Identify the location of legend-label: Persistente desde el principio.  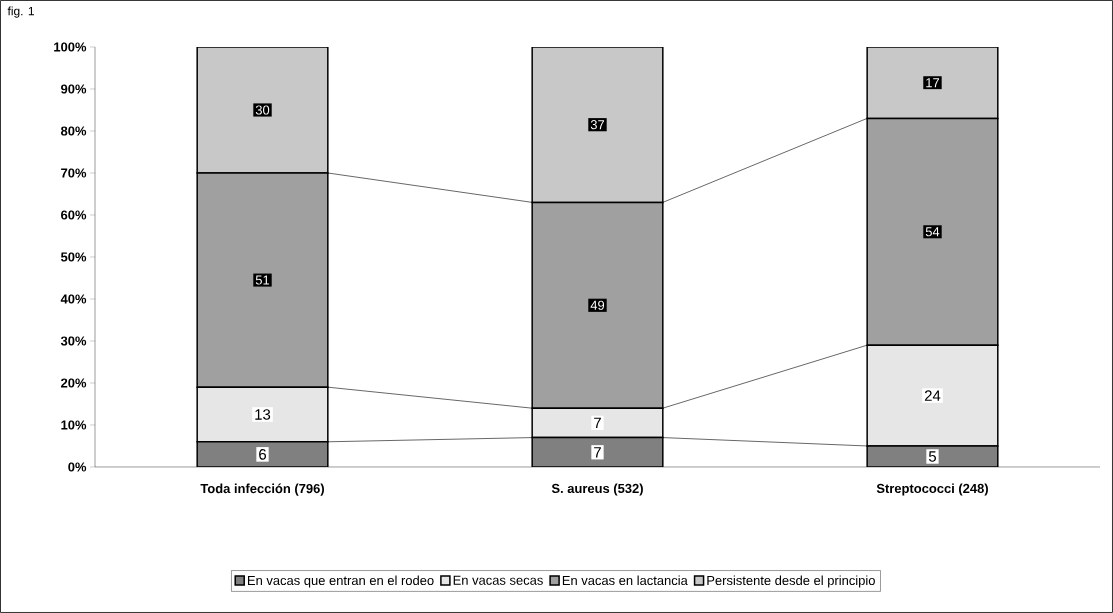
(791, 581).